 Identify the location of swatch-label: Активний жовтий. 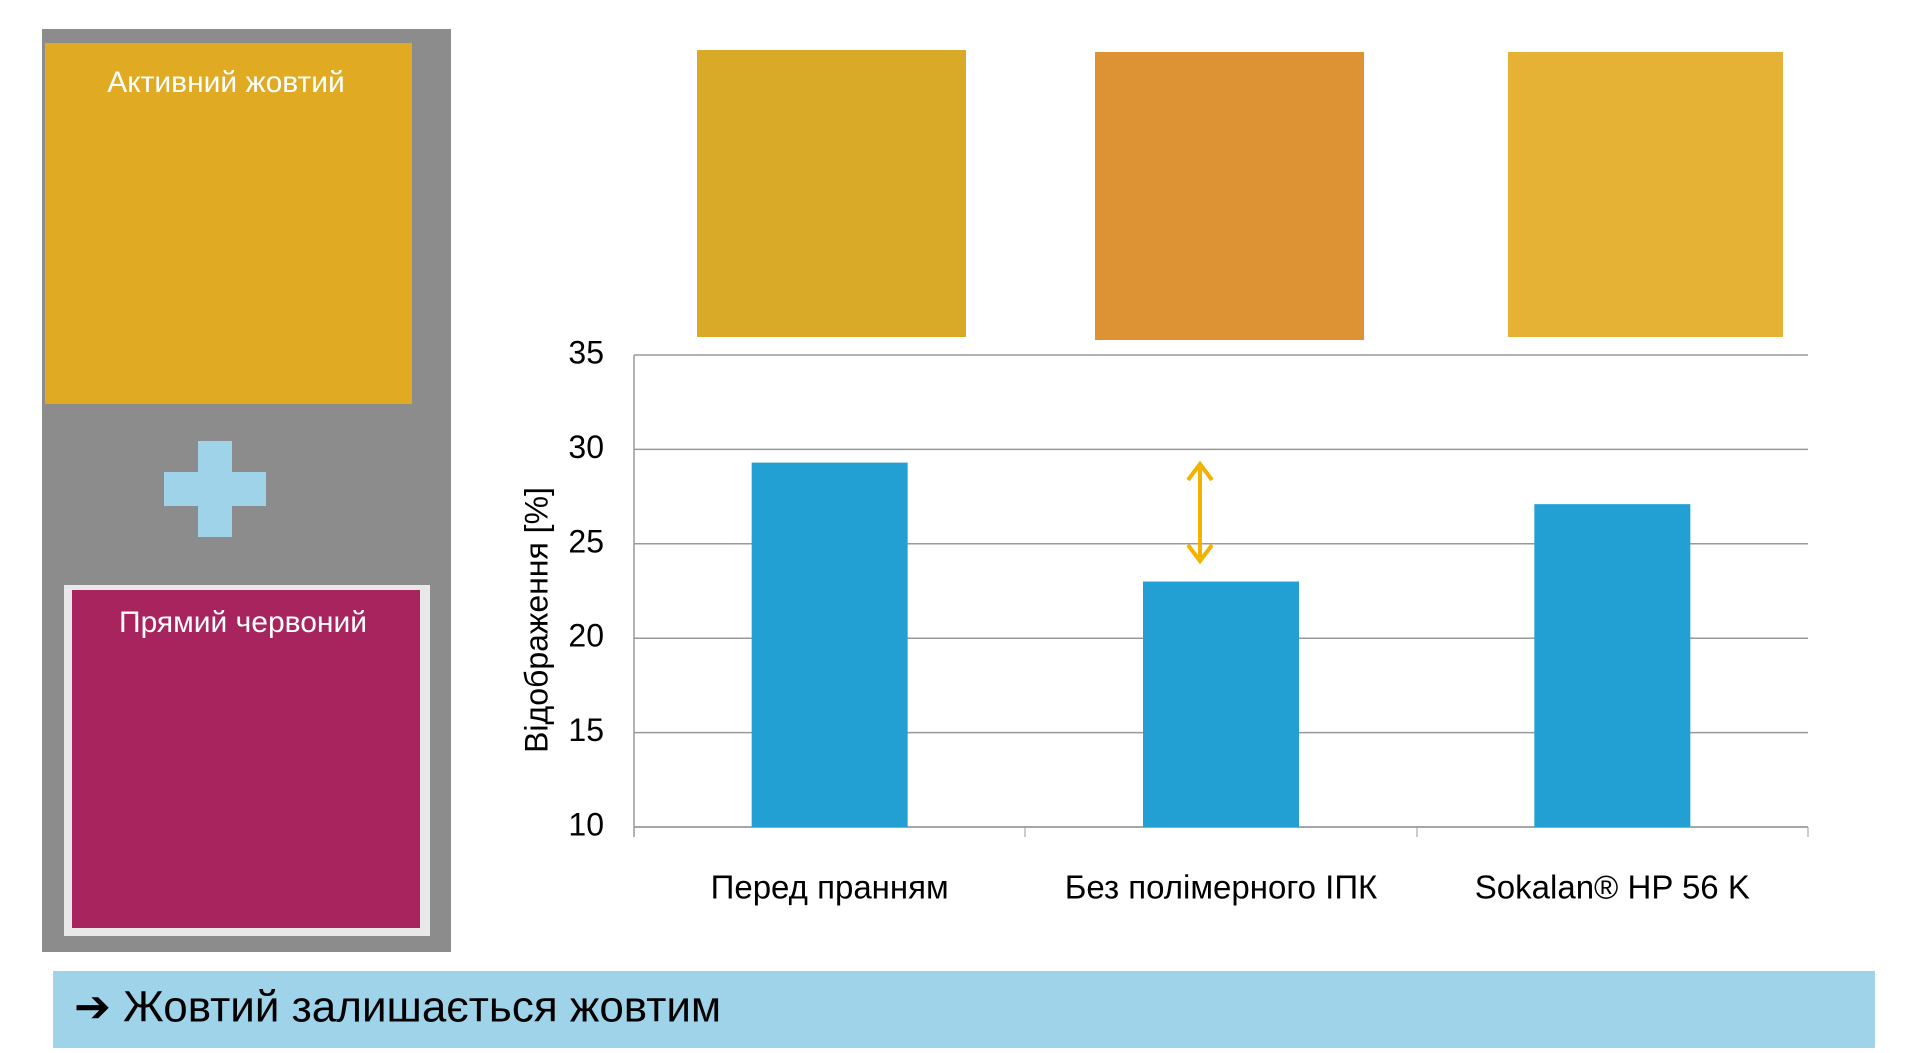
(226, 82).